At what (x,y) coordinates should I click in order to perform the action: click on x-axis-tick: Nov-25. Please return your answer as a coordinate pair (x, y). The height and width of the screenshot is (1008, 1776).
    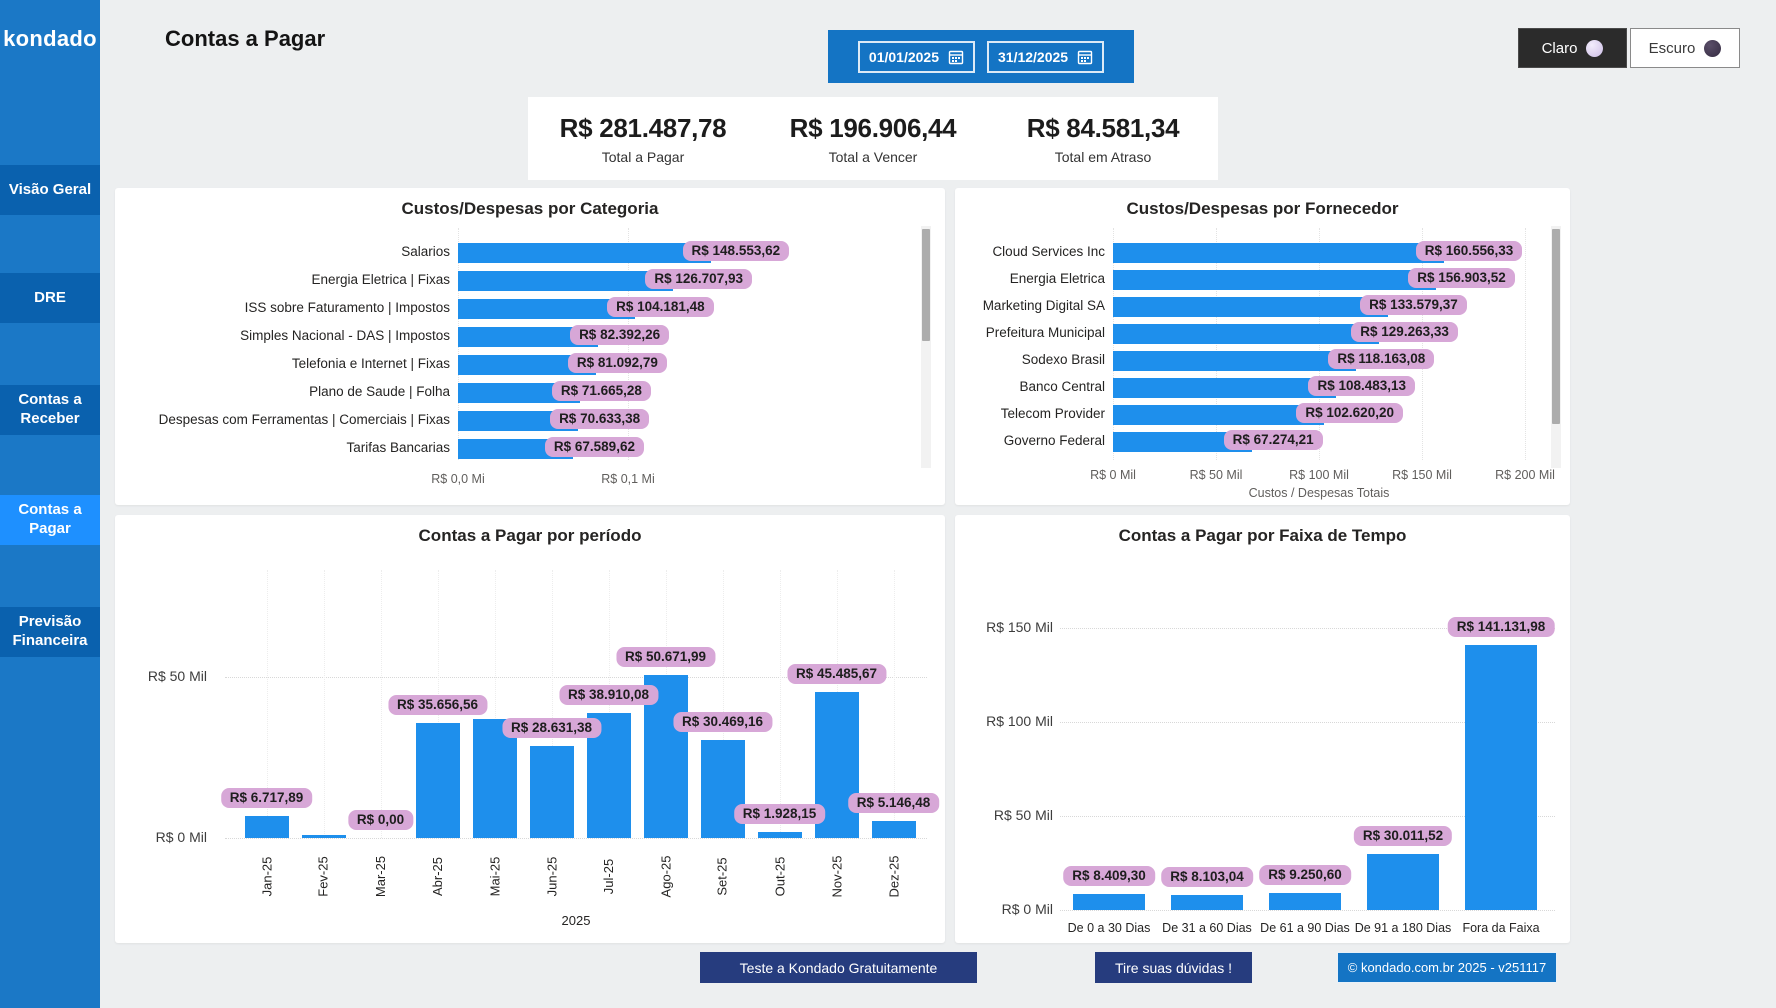
    Looking at the image, I should click on (836, 876).